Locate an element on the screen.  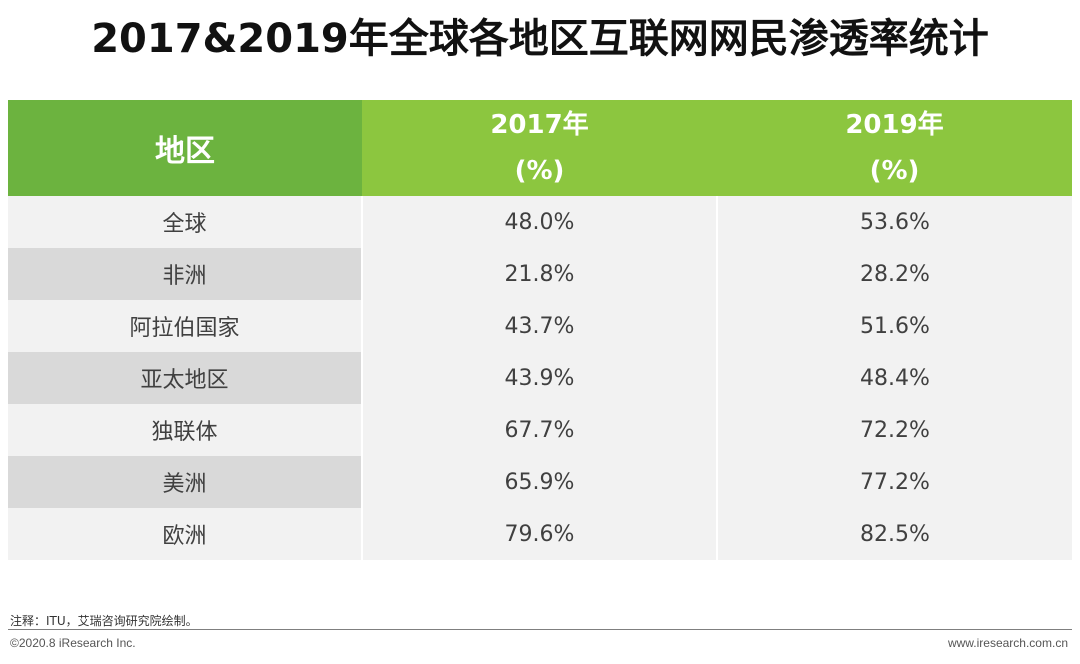
value-2017-cell: 48.0% is located at coordinates (539, 222).